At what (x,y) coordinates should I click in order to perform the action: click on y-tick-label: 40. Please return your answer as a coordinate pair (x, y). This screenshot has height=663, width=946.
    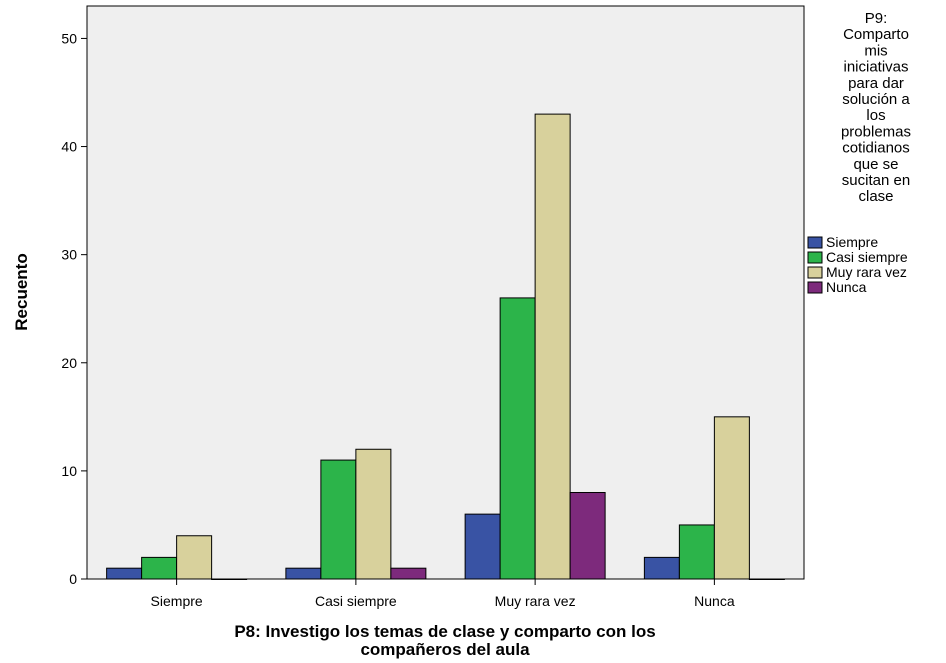
    Looking at the image, I should click on (69, 147).